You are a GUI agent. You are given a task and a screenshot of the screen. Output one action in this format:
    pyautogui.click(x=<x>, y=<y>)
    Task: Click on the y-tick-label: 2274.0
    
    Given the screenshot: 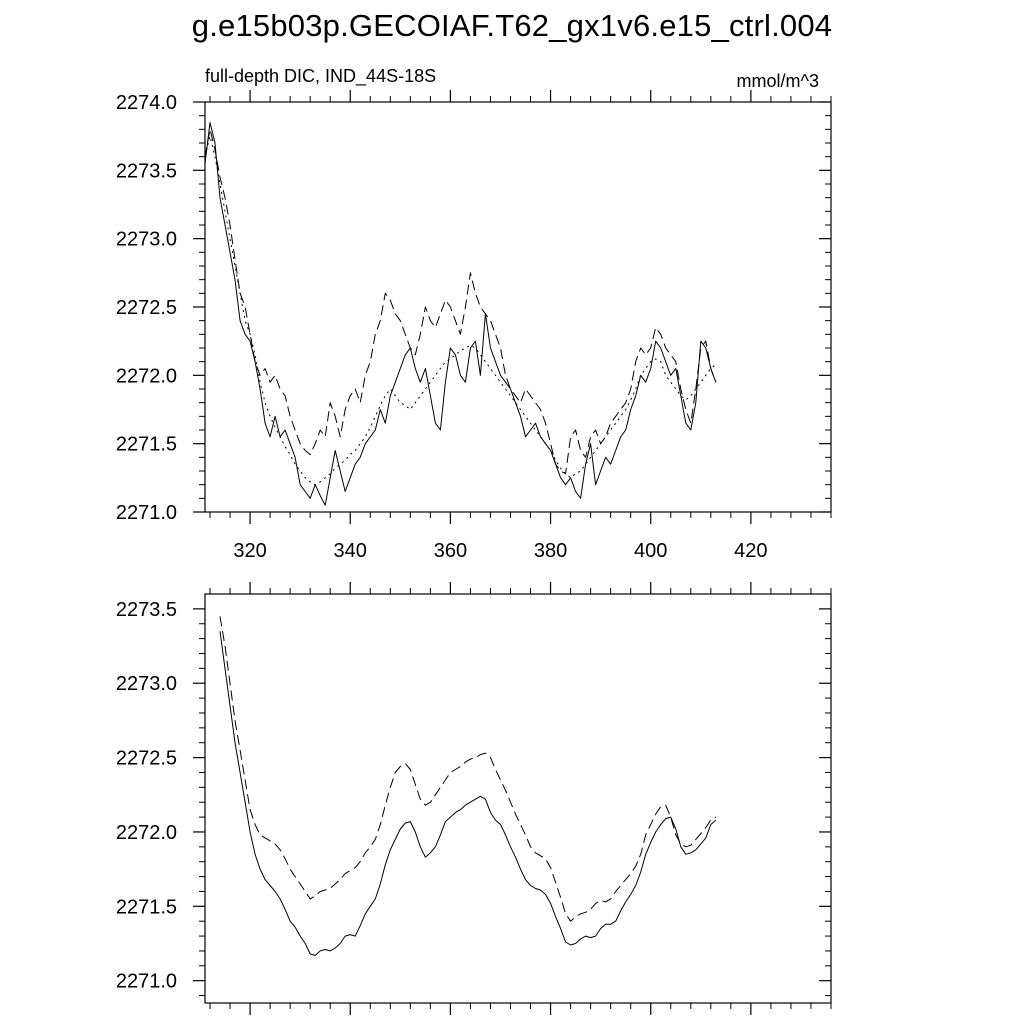 What is the action you would take?
    pyautogui.click(x=146, y=103)
    